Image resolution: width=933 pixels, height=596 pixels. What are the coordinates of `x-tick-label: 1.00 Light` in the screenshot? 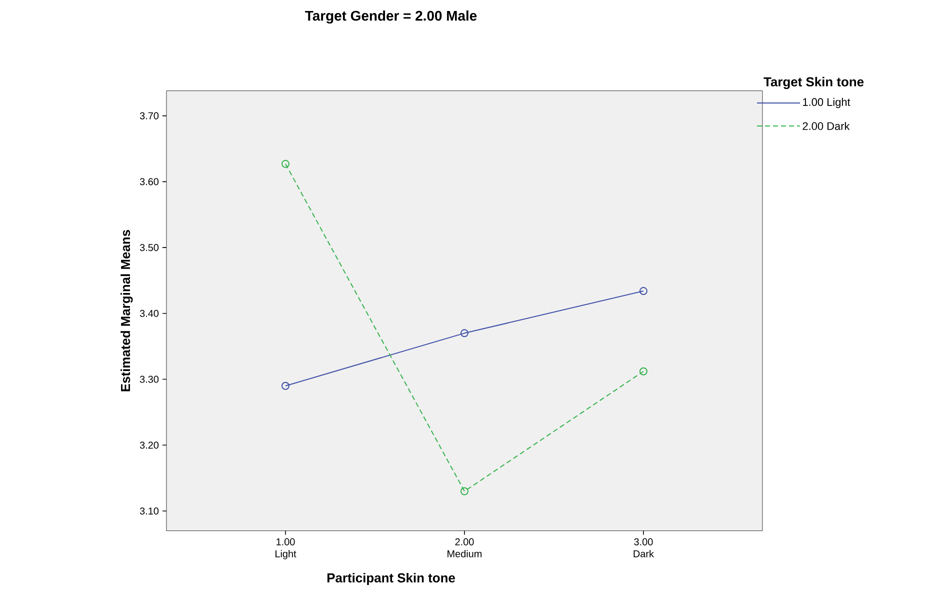 It's located at (285, 549).